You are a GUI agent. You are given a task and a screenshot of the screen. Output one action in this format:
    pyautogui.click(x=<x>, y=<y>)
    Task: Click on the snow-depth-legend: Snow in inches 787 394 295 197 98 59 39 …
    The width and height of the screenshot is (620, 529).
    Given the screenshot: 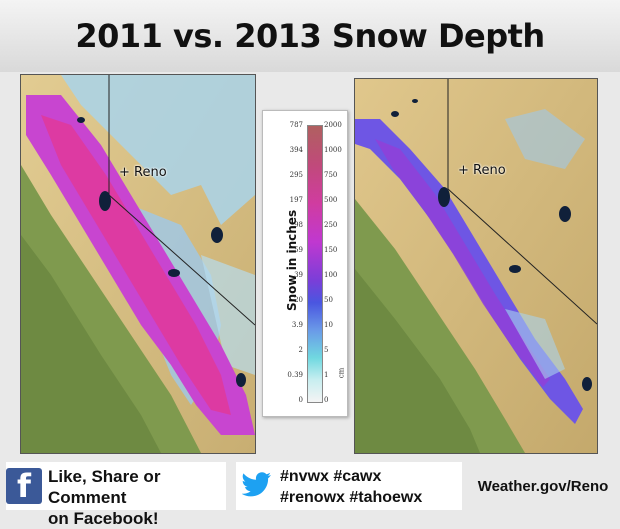 What is the action you would take?
    pyautogui.click(x=305, y=263)
    